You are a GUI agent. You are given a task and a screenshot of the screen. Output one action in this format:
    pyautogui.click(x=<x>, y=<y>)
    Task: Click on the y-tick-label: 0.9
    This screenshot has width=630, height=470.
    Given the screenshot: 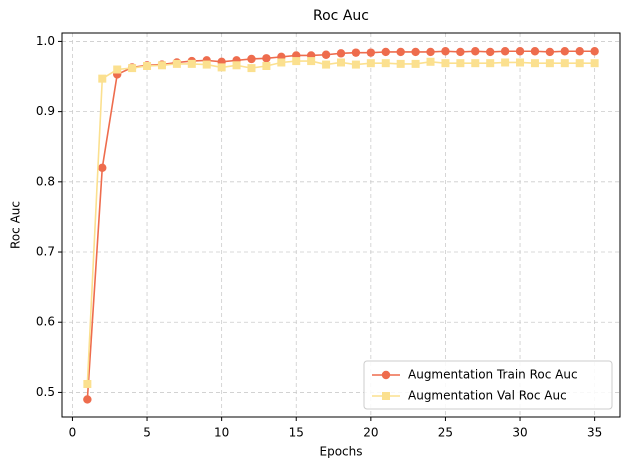 What is the action you would take?
    pyautogui.click(x=45, y=111)
    